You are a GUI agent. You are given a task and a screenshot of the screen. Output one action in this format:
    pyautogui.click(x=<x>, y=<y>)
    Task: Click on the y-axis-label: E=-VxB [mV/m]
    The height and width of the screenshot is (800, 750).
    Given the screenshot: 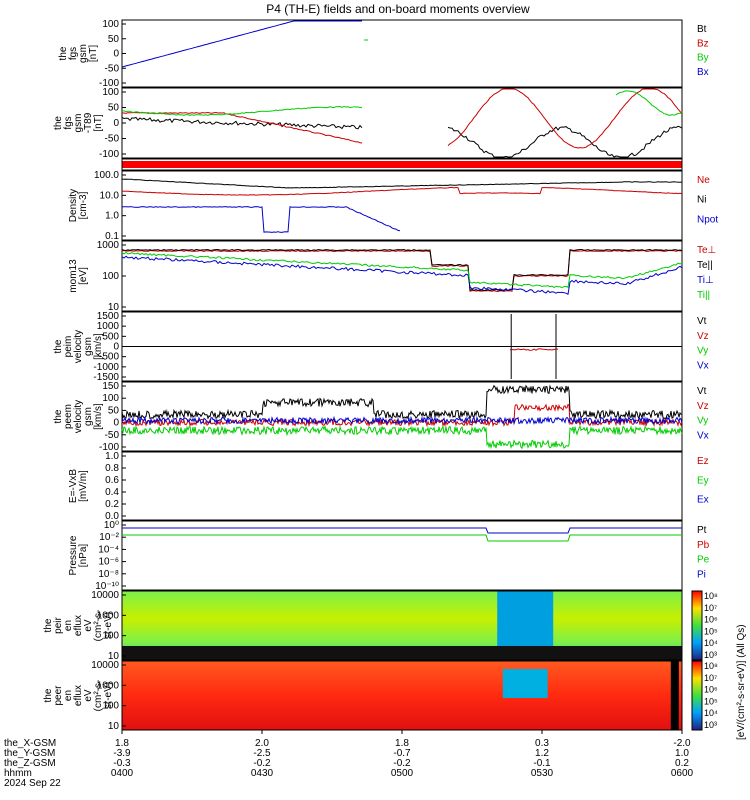 What is the action you would take?
    pyautogui.click(x=78, y=486)
    